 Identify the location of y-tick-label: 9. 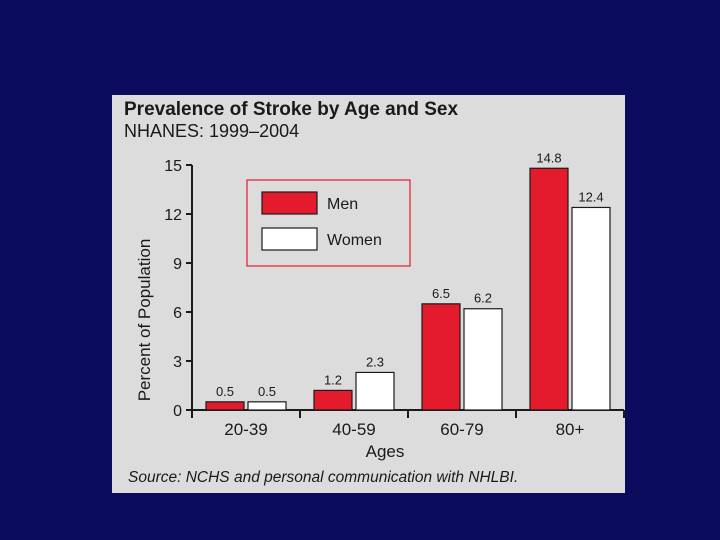
(177, 264).